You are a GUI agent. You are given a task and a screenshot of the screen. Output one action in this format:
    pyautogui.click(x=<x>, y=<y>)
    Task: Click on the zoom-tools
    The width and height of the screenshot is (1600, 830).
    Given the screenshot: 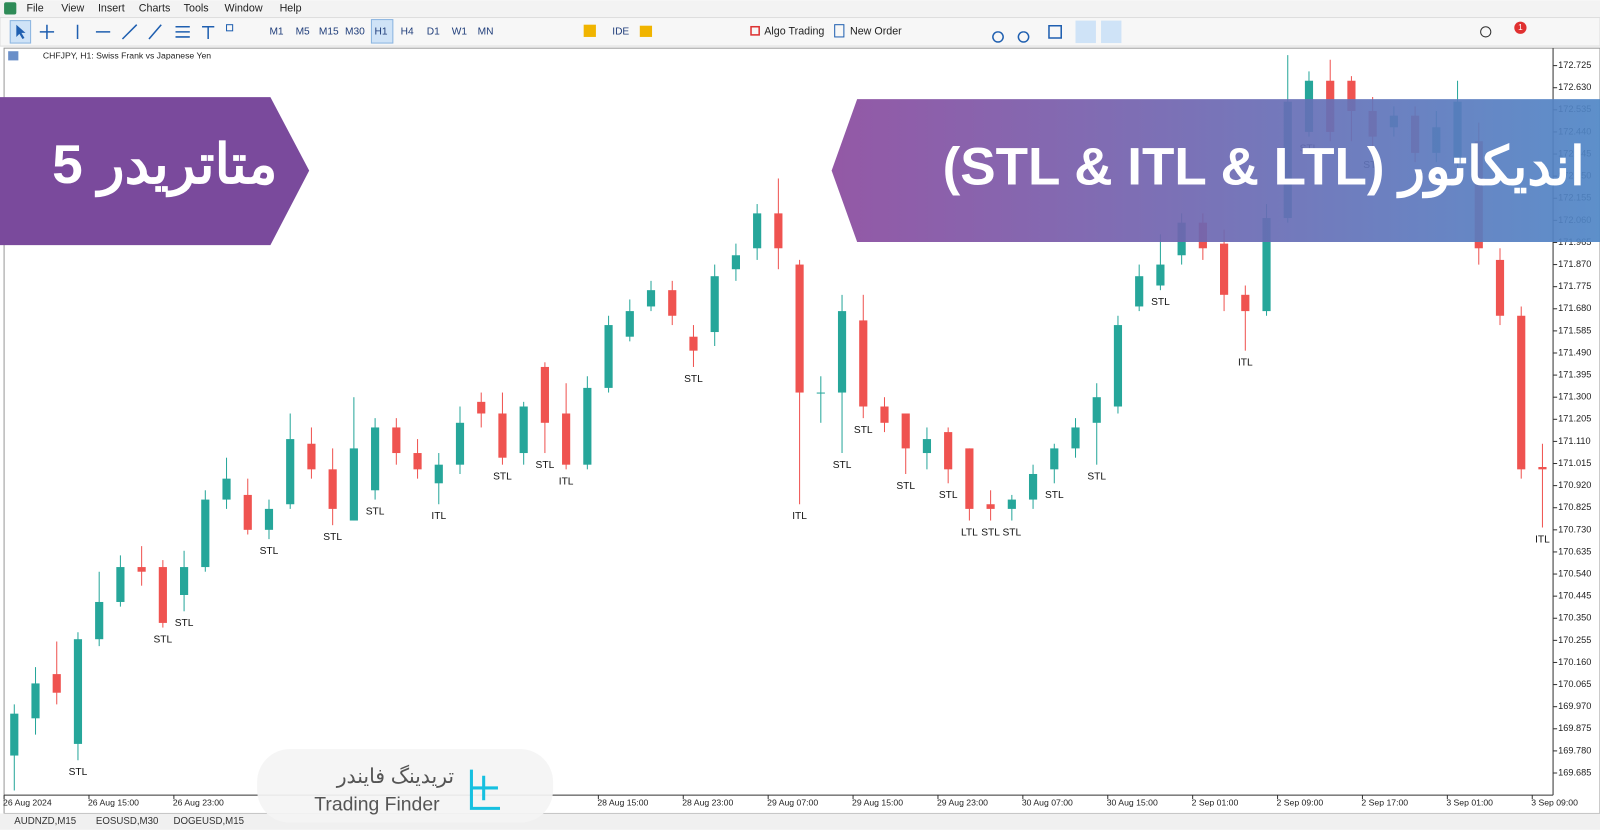 What is the action you would take?
    pyautogui.click(x=1027, y=33)
    